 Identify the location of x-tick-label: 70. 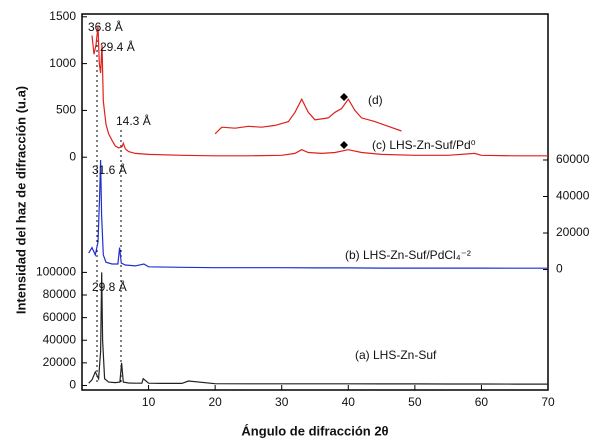
(548, 402).